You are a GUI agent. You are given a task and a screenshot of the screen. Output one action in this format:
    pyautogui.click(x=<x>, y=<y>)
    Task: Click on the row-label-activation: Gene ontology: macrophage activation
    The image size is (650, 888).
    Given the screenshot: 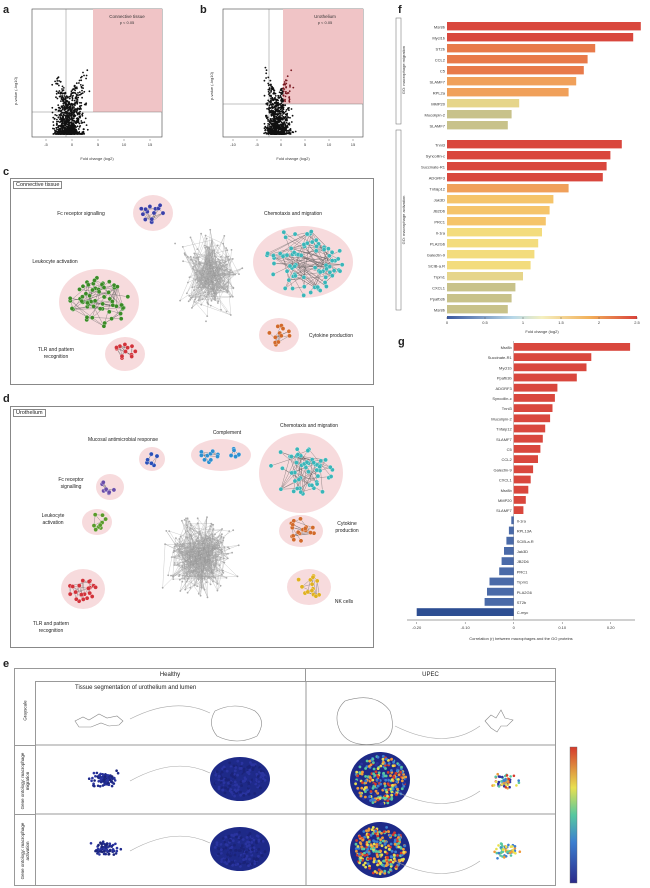 What is the action you would take?
    pyautogui.click(x=25, y=851)
    